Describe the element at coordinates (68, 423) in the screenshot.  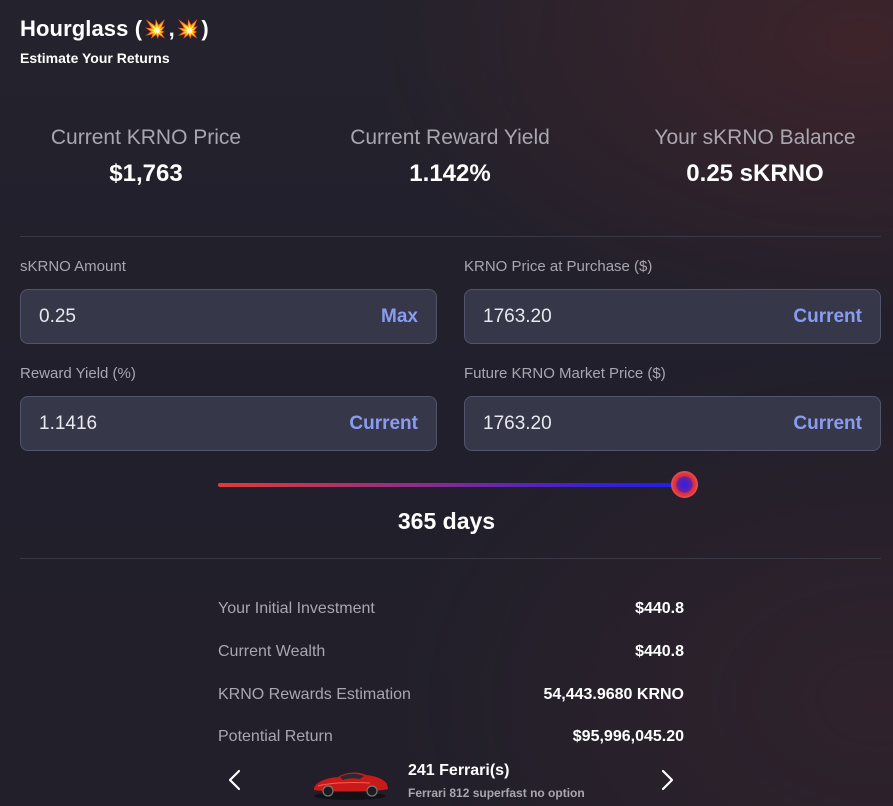
I see `reward-yield-value: 1.1416` at that location.